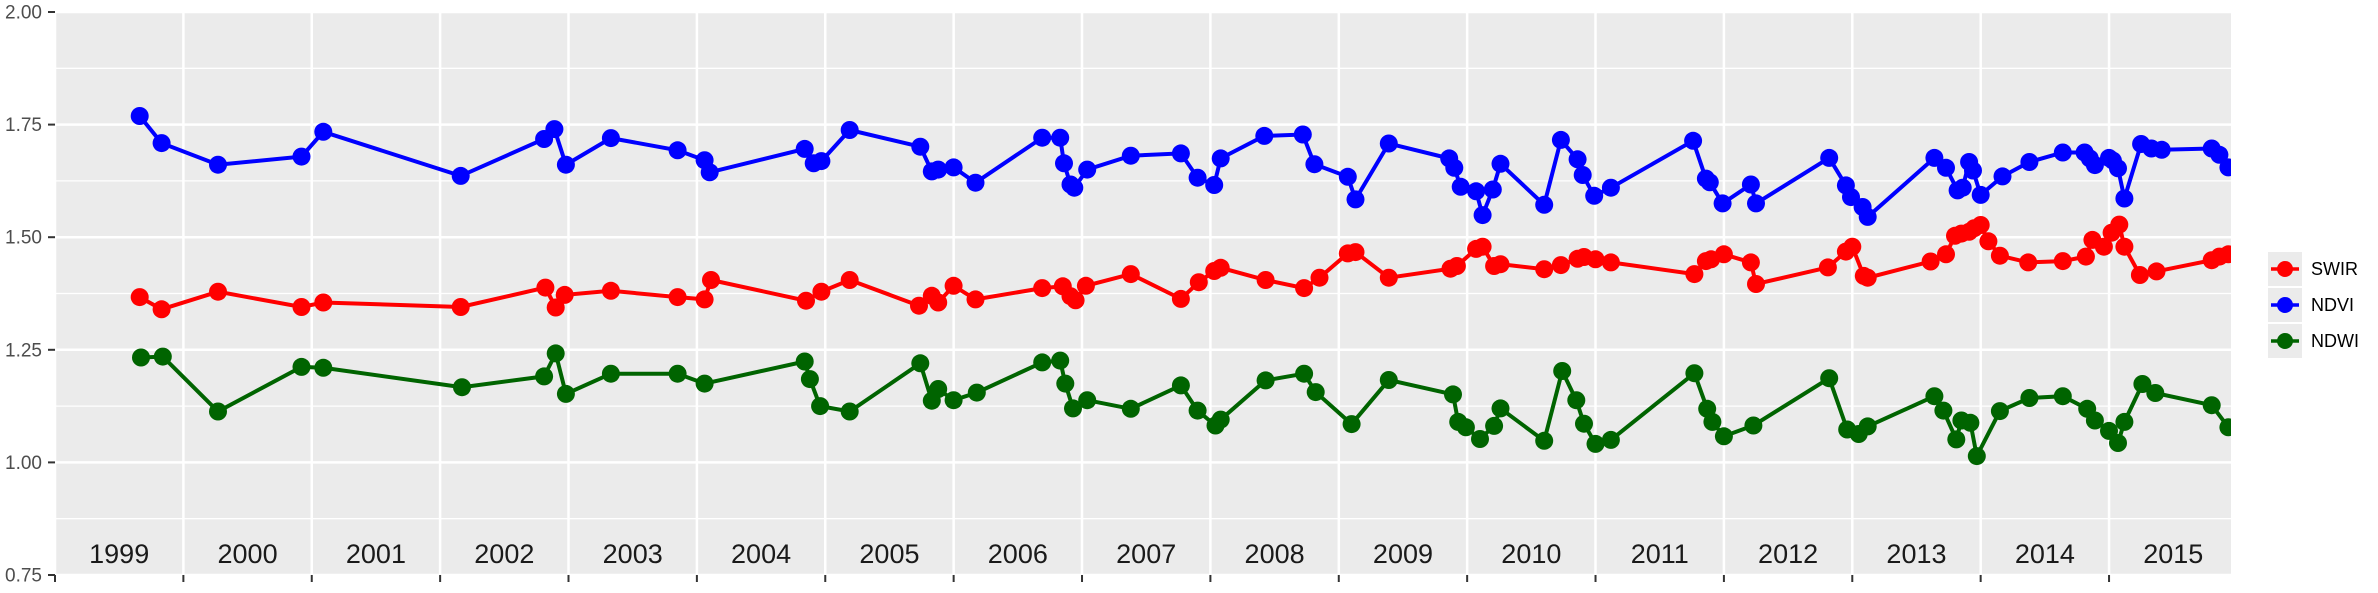 The width and height of the screenshot is (2378, 593). I want to click on x-year-label: 2009, so click(1403, 554).